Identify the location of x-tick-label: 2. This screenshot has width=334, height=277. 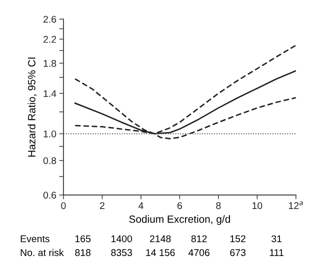
(102, 205).